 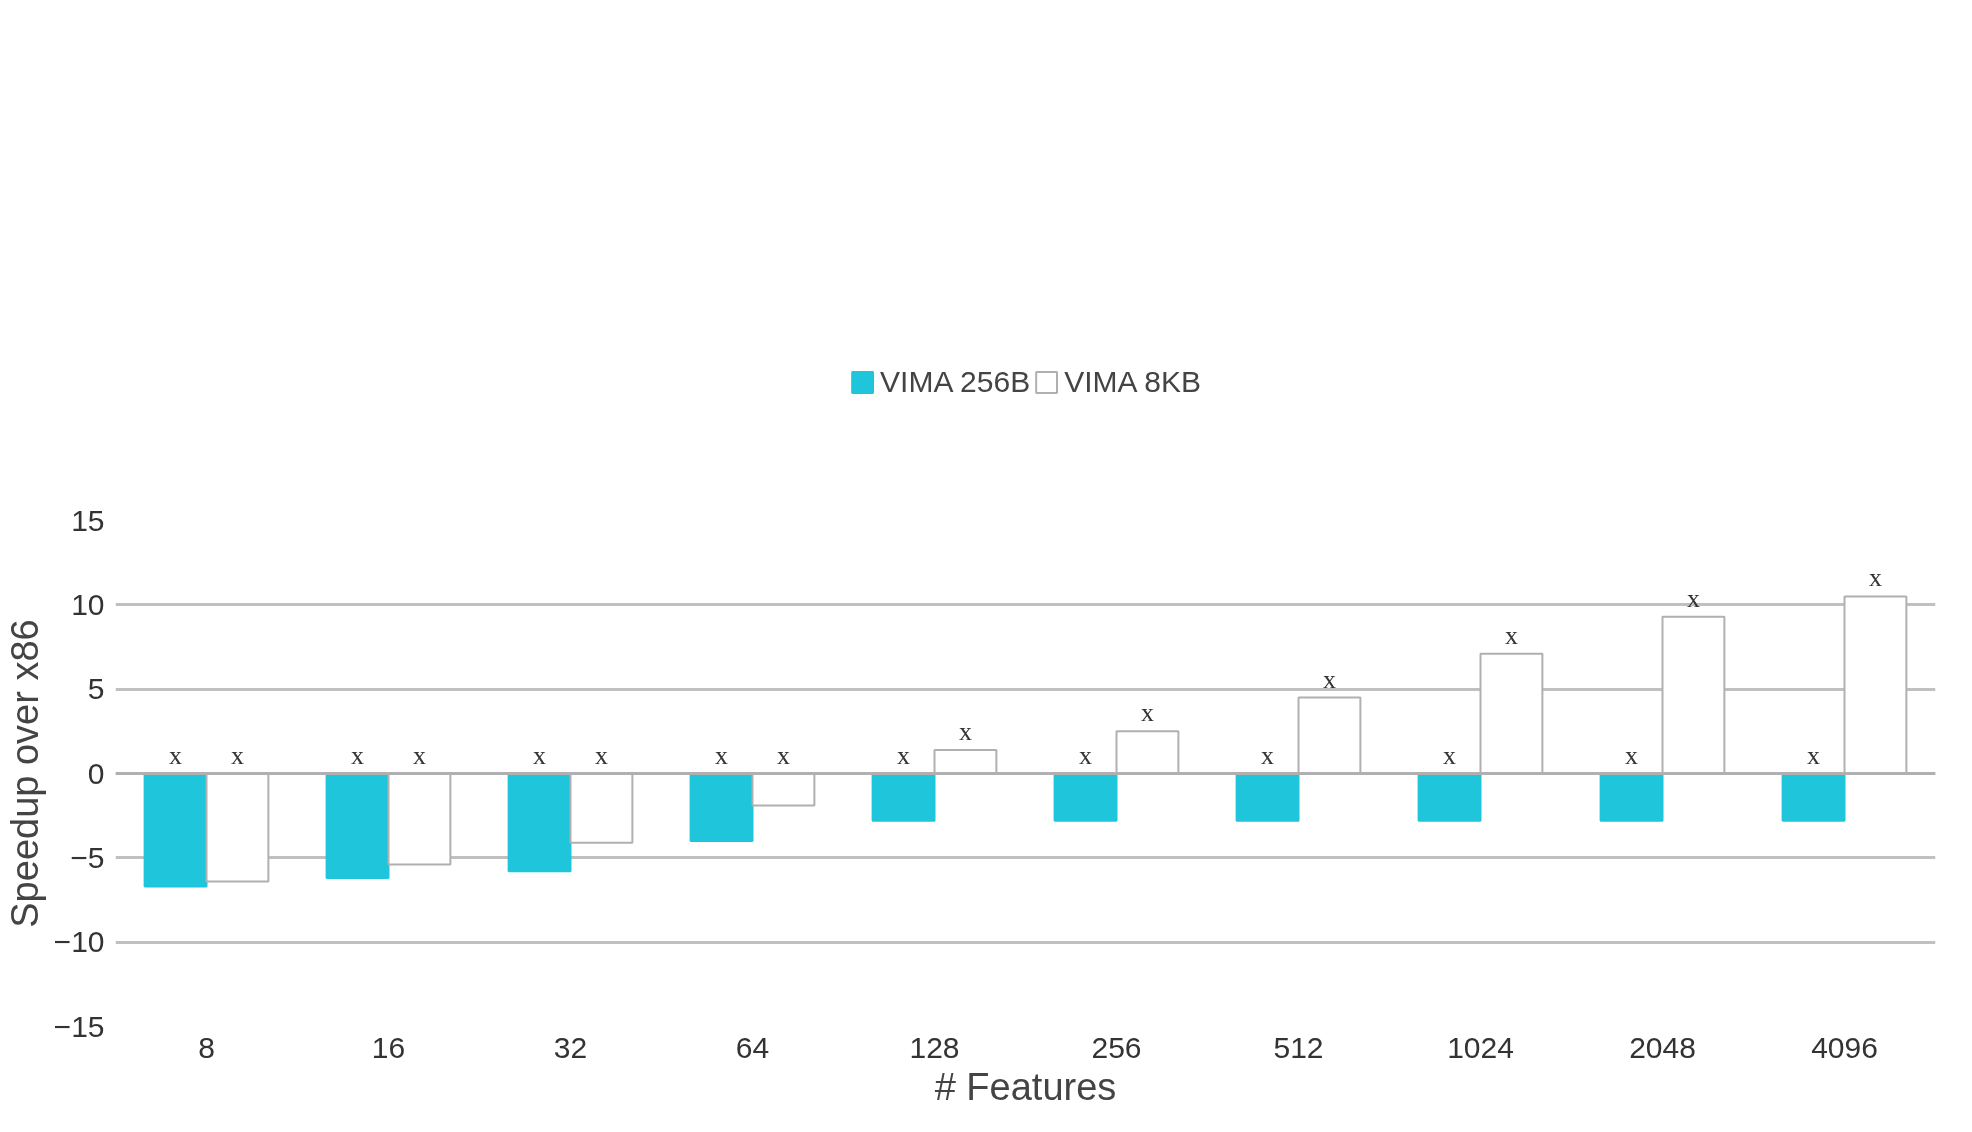 What do you see at coordinates (1025, 1086) in the screenshot?
I see `x-axis-title: # Features` at bounding box center [1025, 1086].